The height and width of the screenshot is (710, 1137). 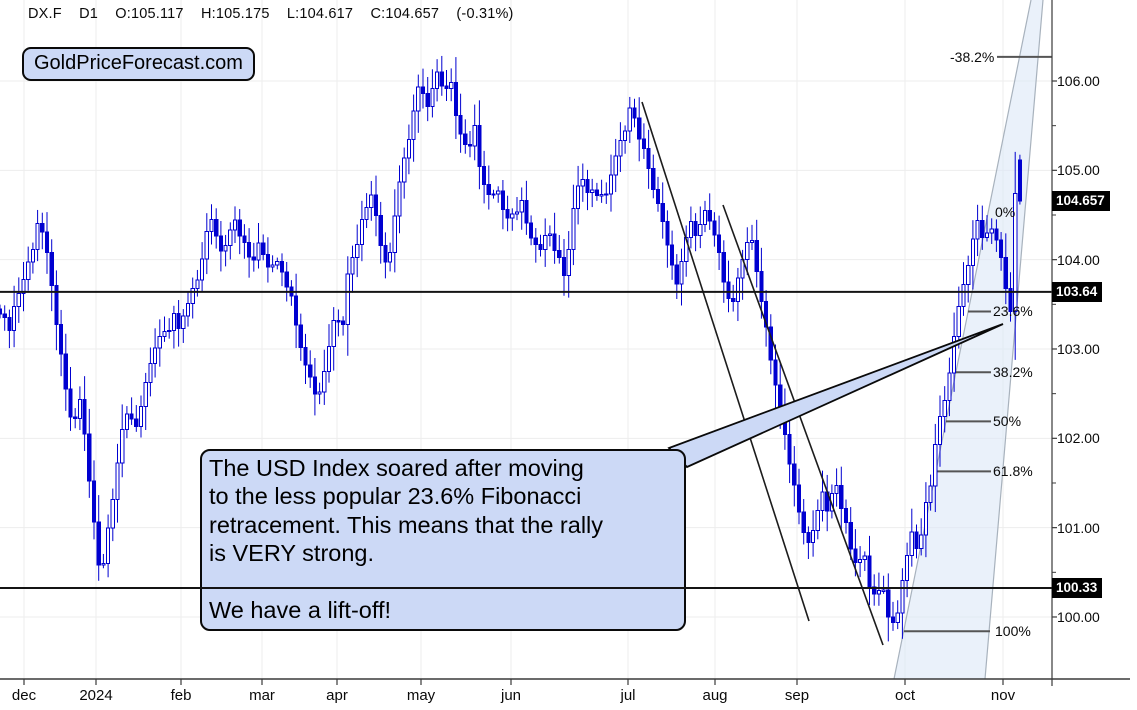 I want to click on month-label-may: may, so click(x=421, y=695).